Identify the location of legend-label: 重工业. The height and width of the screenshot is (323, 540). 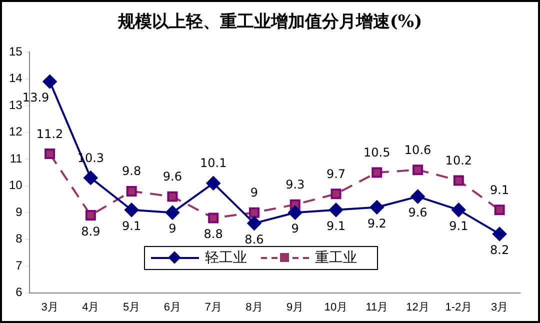
(336, 258).